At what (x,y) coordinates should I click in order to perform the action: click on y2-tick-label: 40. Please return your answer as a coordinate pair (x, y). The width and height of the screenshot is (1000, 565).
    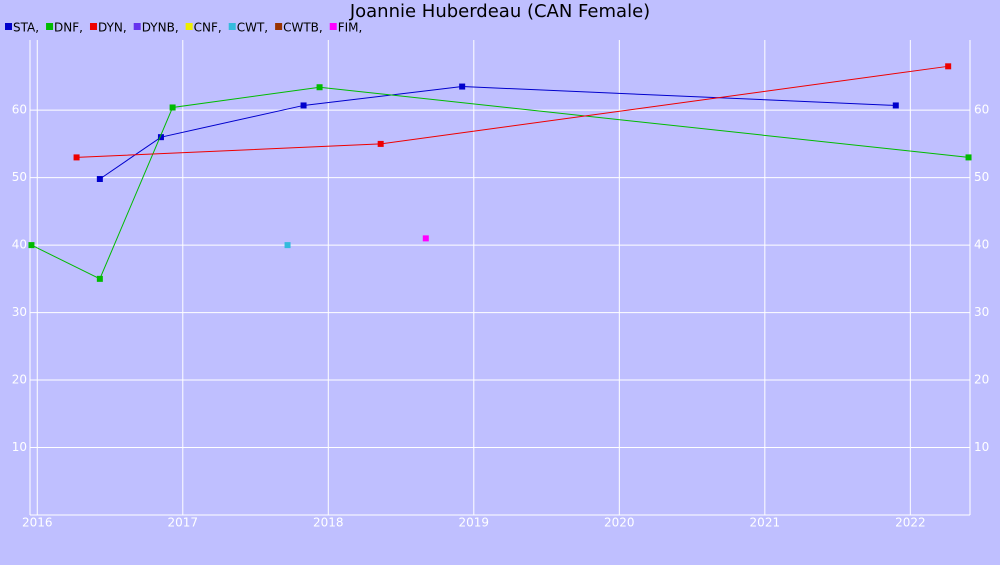
    Looking at the image, I should click on (981, 245).